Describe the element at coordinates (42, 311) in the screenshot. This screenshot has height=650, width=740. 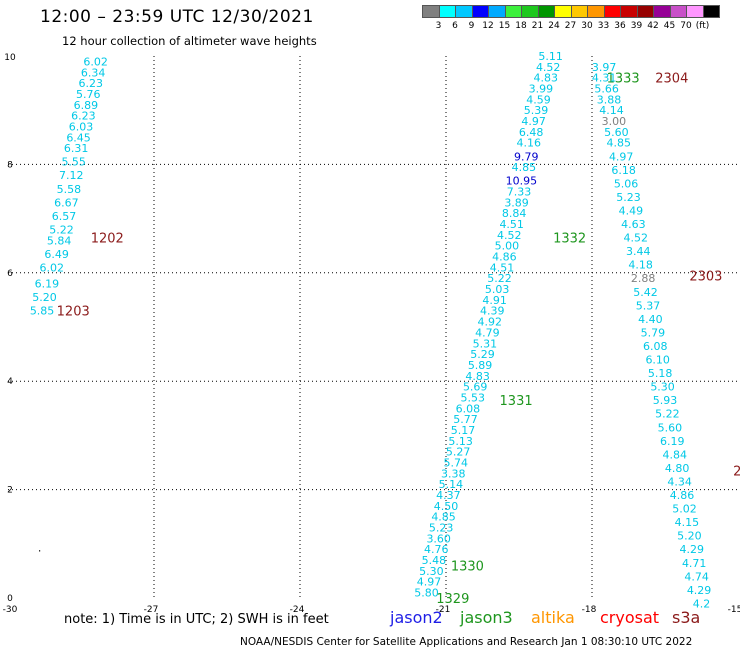
I see `wave-height-value: 5.85` at that location.